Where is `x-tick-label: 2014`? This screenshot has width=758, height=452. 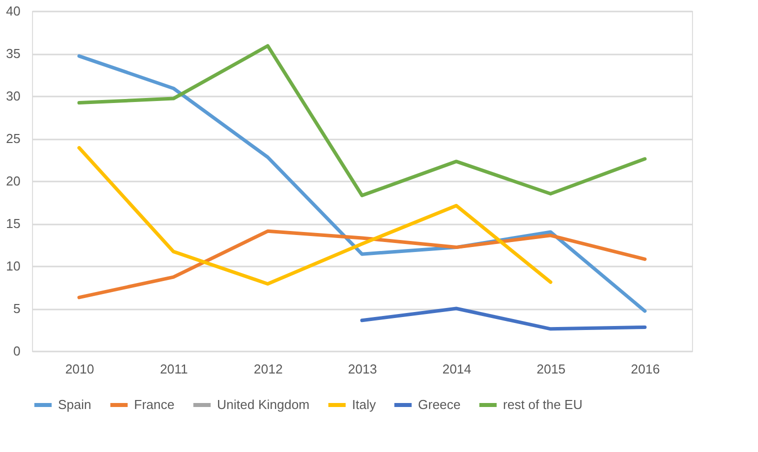
x-tick-label: 2014 is located at coordinates (457, 369).